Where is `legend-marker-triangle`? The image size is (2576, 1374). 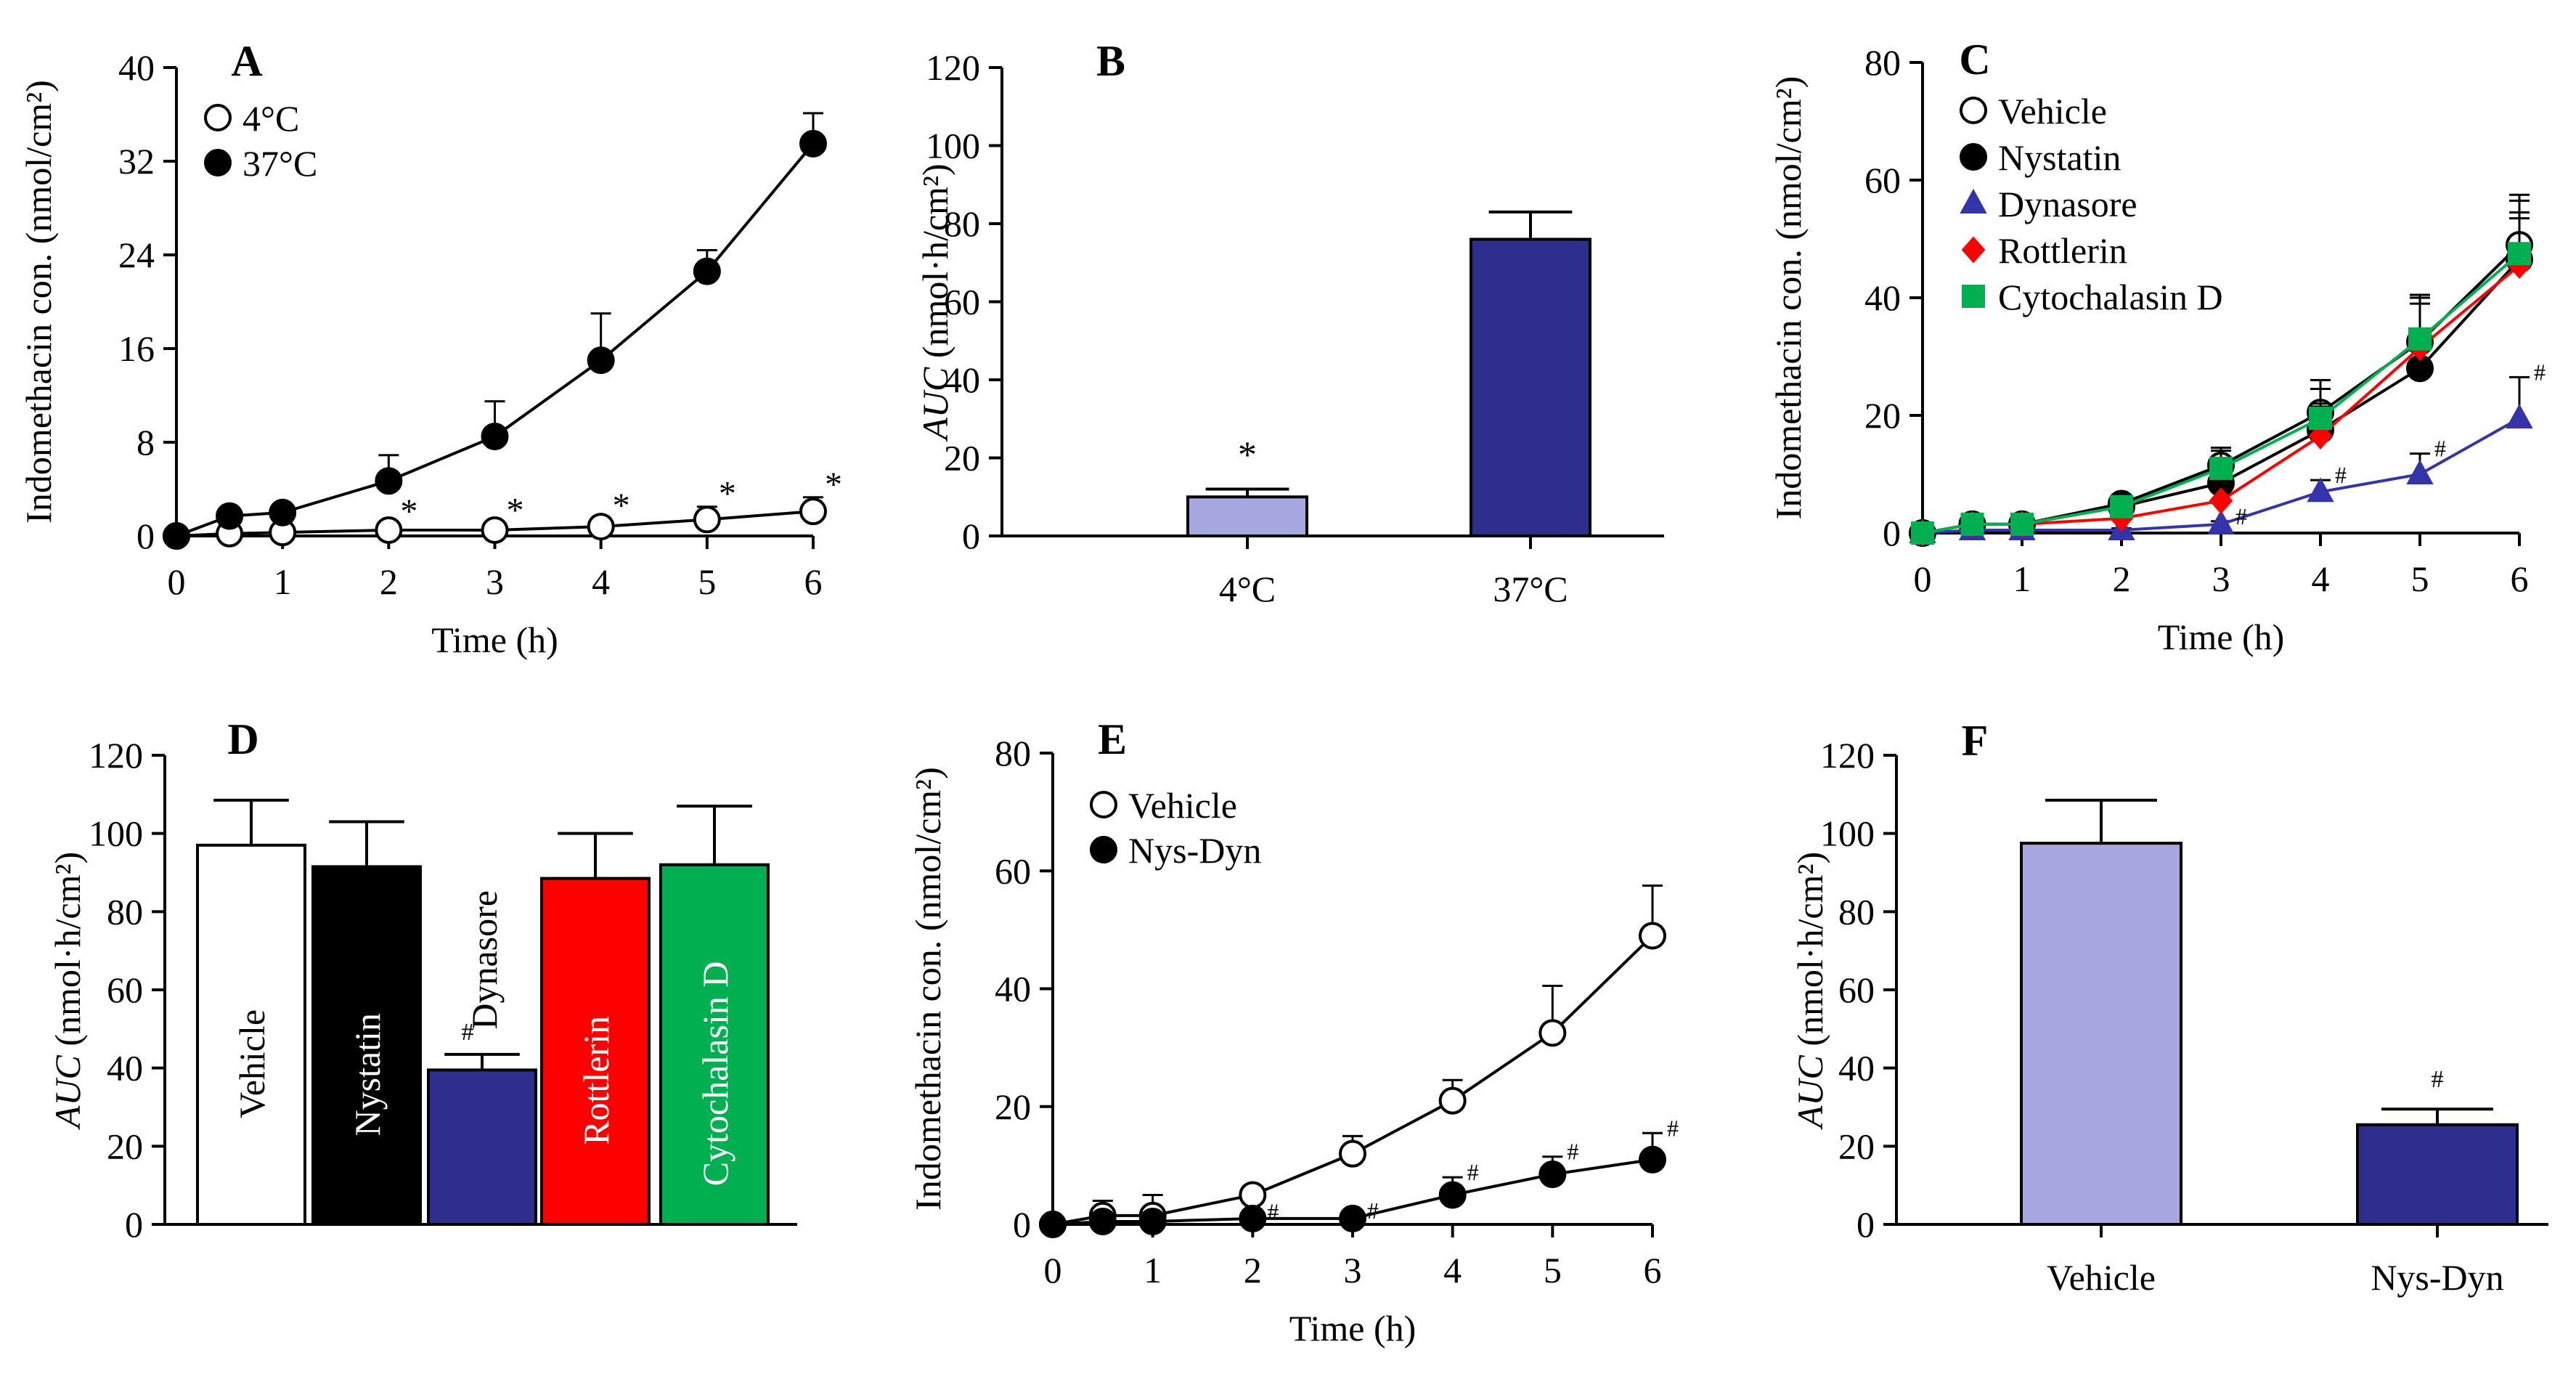 legend-marker-triangle is located at coordinates (1973, 201).